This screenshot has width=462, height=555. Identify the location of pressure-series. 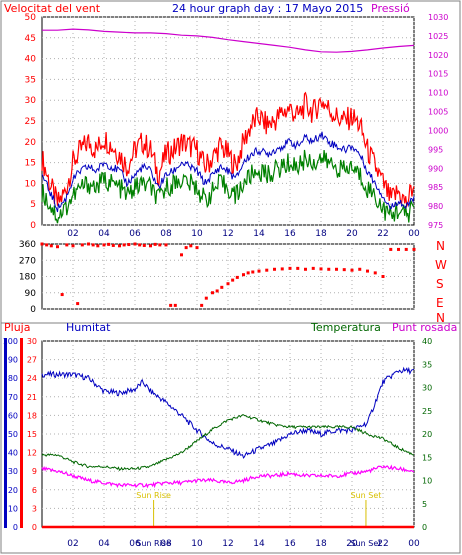
(228, 40).